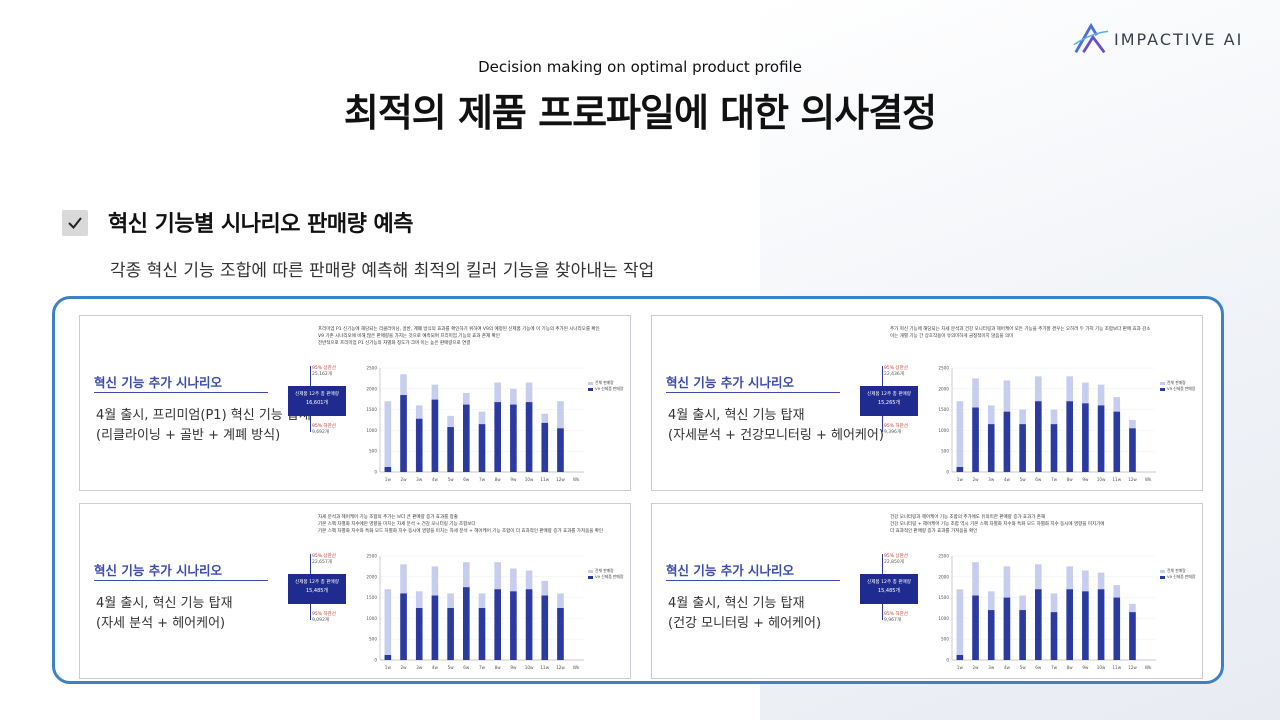 This screenshot has width=1280, height=720. What do you see at coordinates (736, 603) in the screenshot?
I see `panel-line1: 4월 출시, 혁신 기능 탑재` at bounding box center [736, 603].